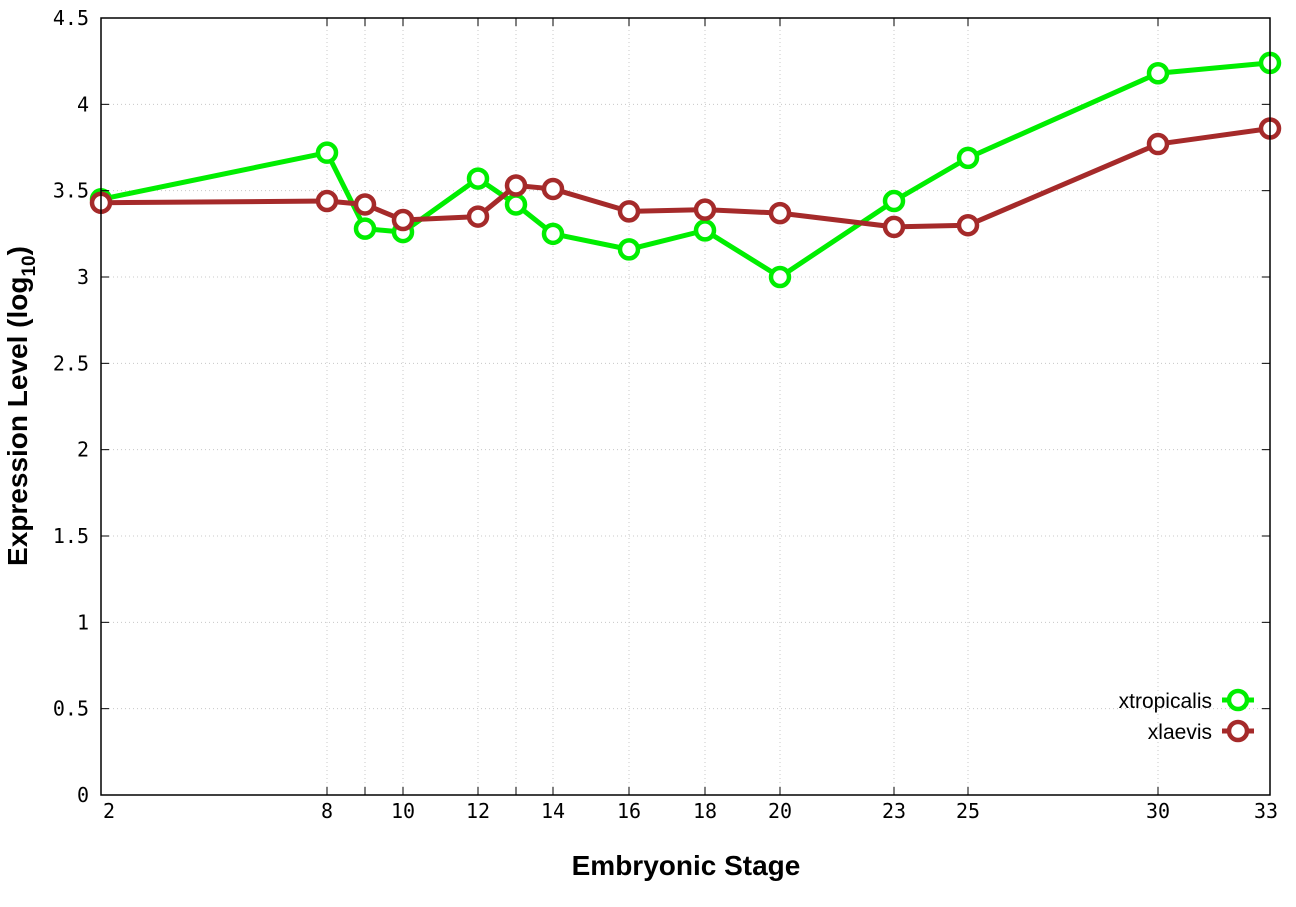  I want to click on x-tick-label: 2, so click(109, 811).